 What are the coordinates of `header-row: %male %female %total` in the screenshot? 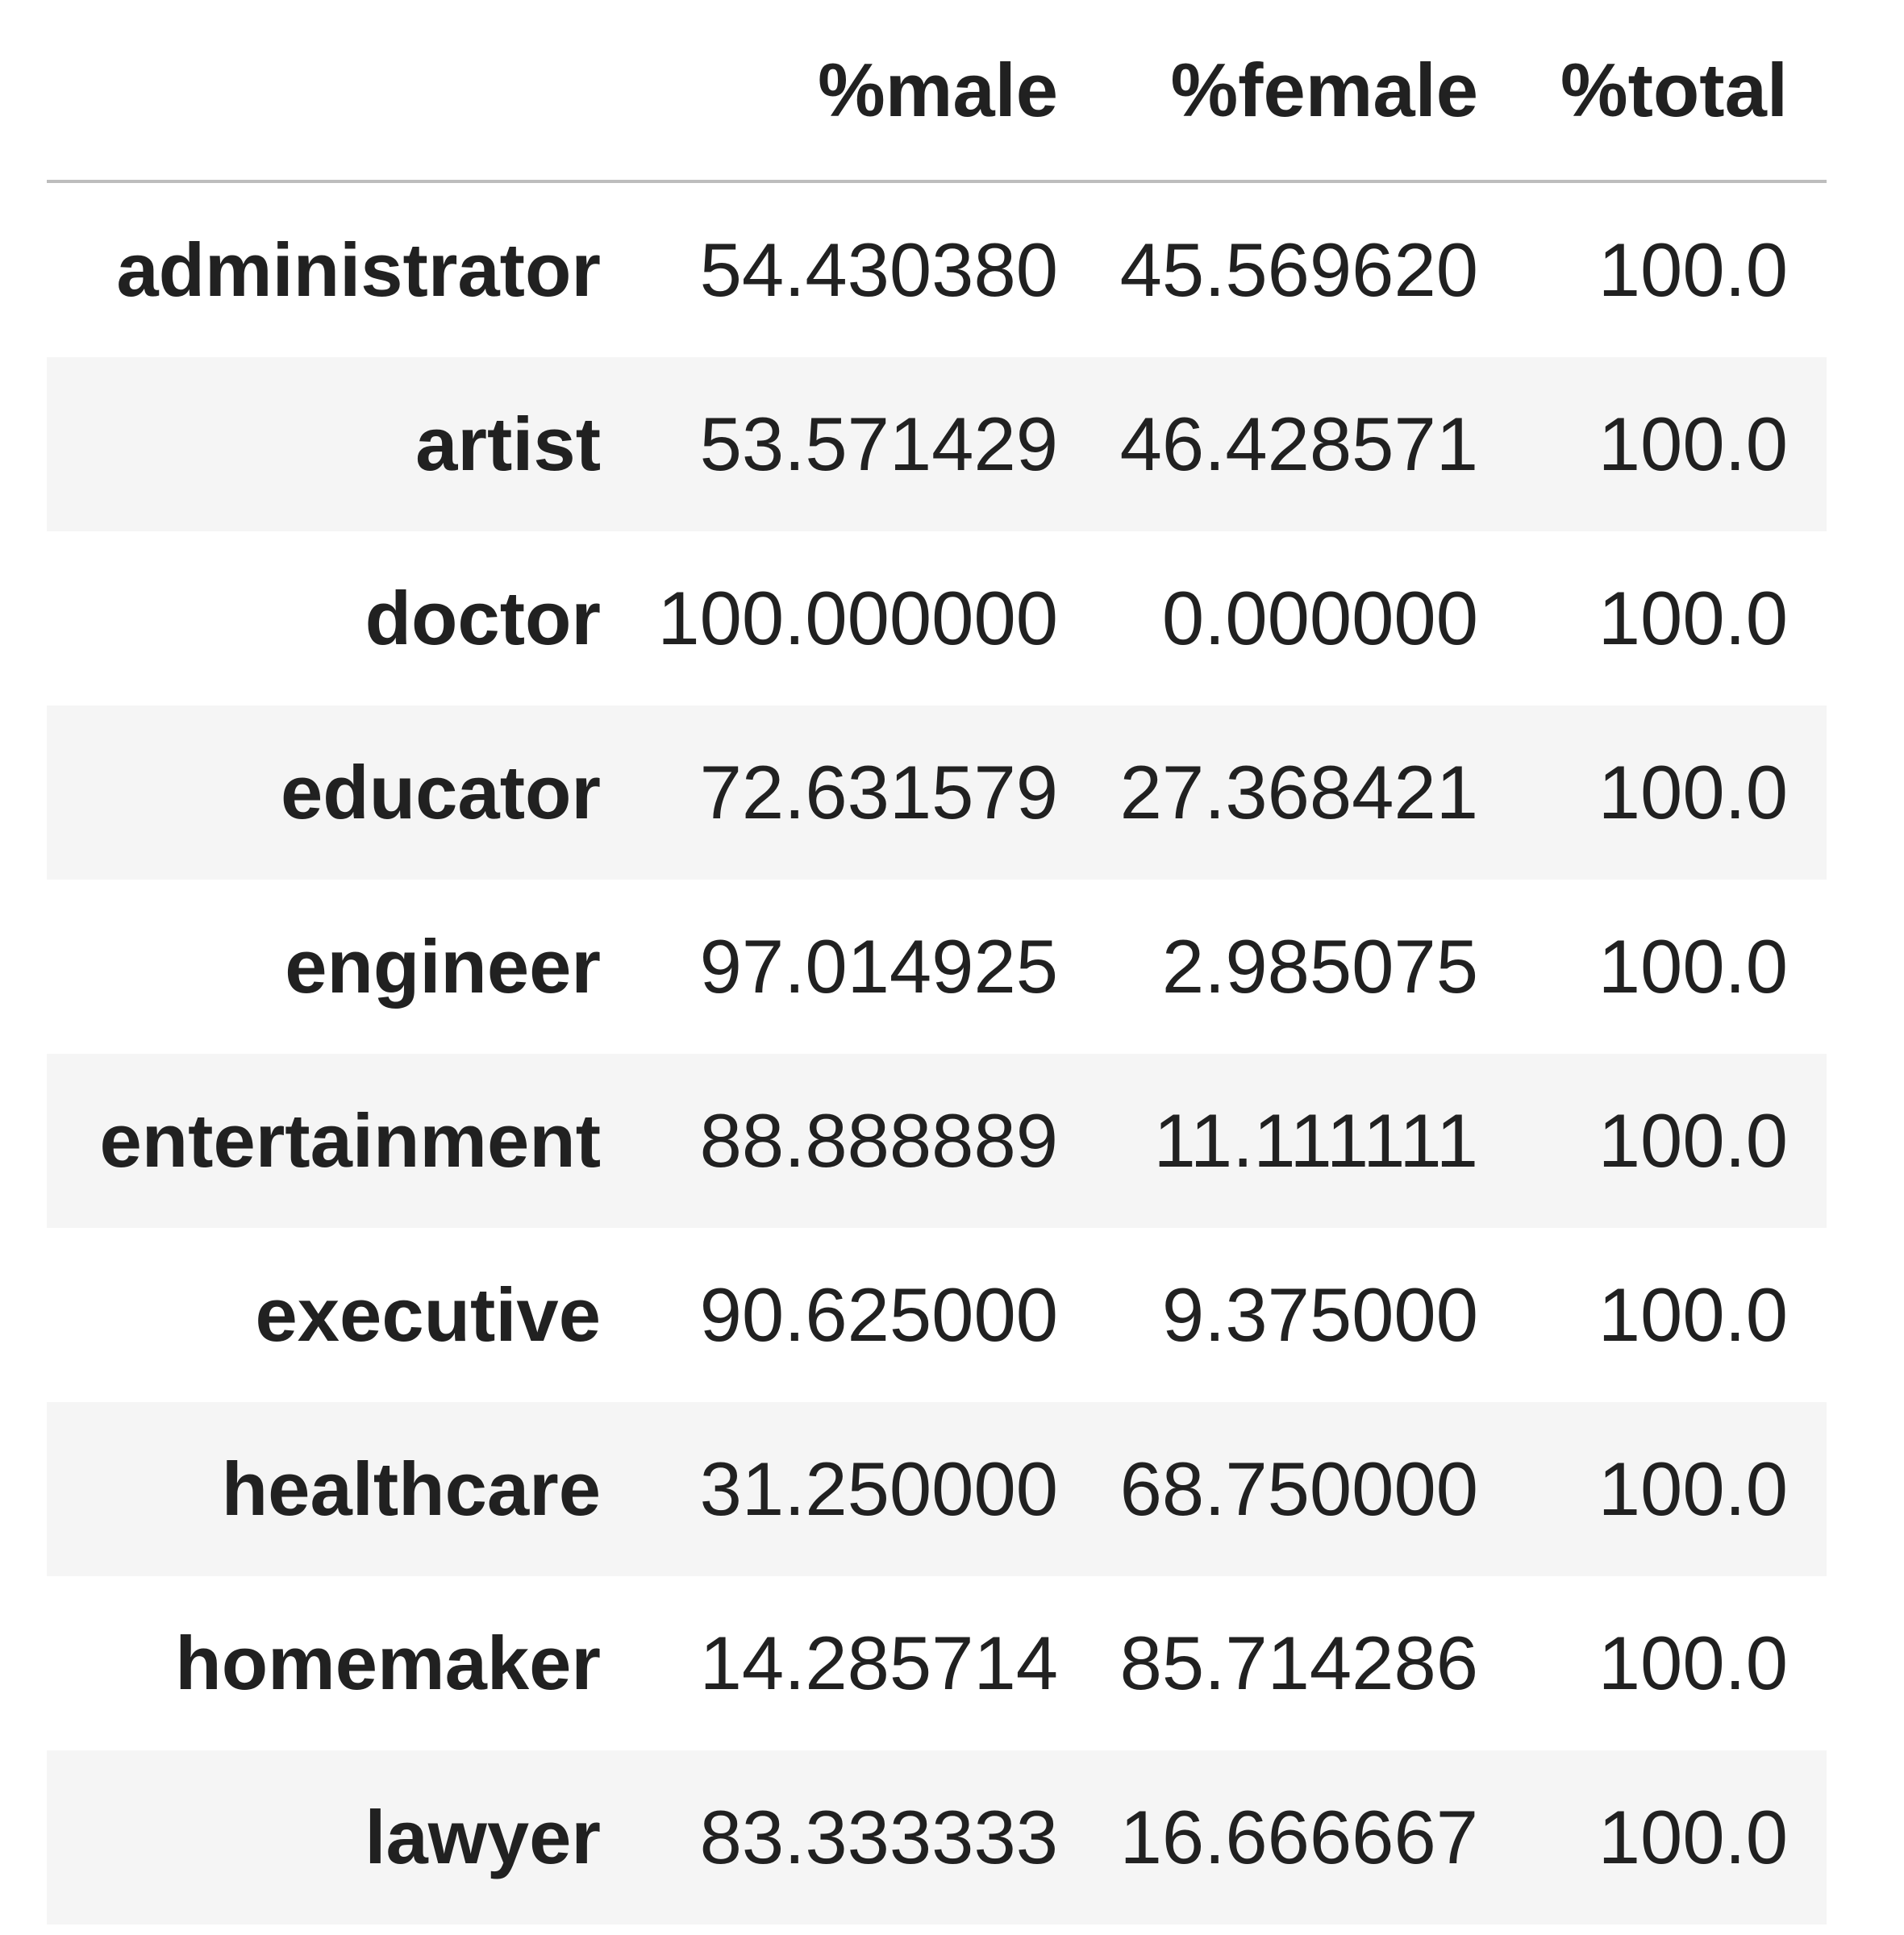 It's located at (937, 91).